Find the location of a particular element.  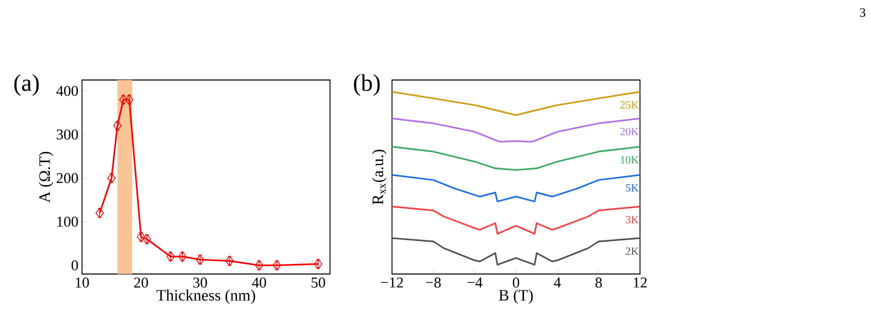

x-tick-label: 10 is located at coordinates (82, 283).